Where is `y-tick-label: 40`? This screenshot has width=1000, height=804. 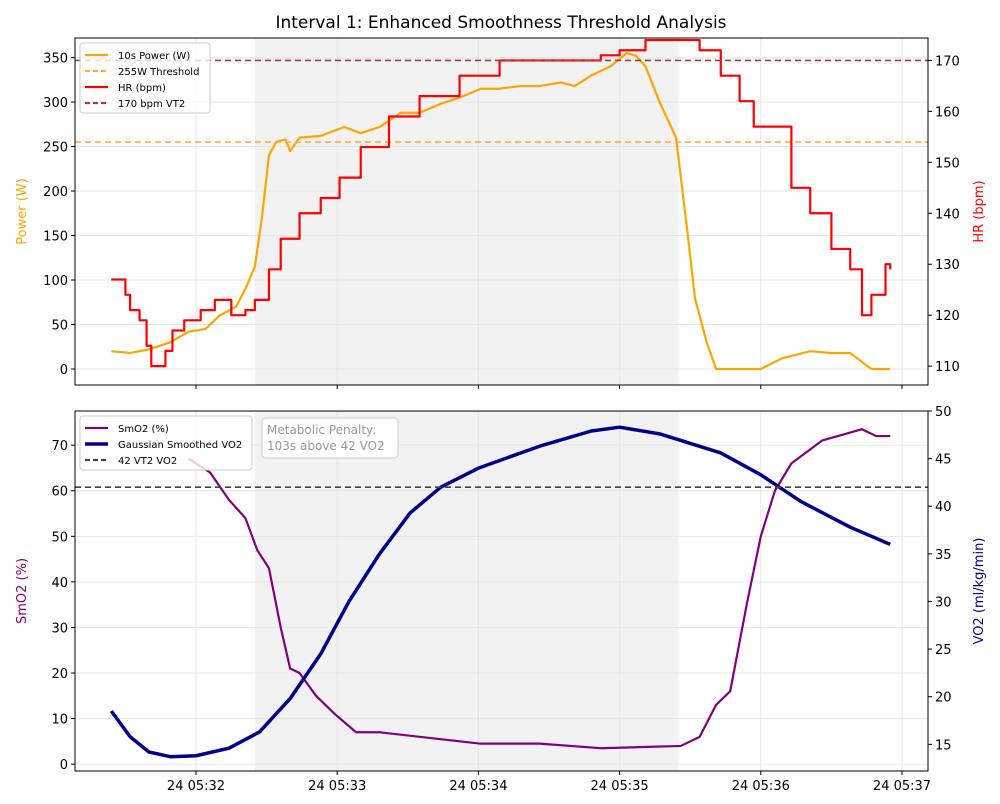
y-tick-label: 40 is located at coordinates (59, 583).